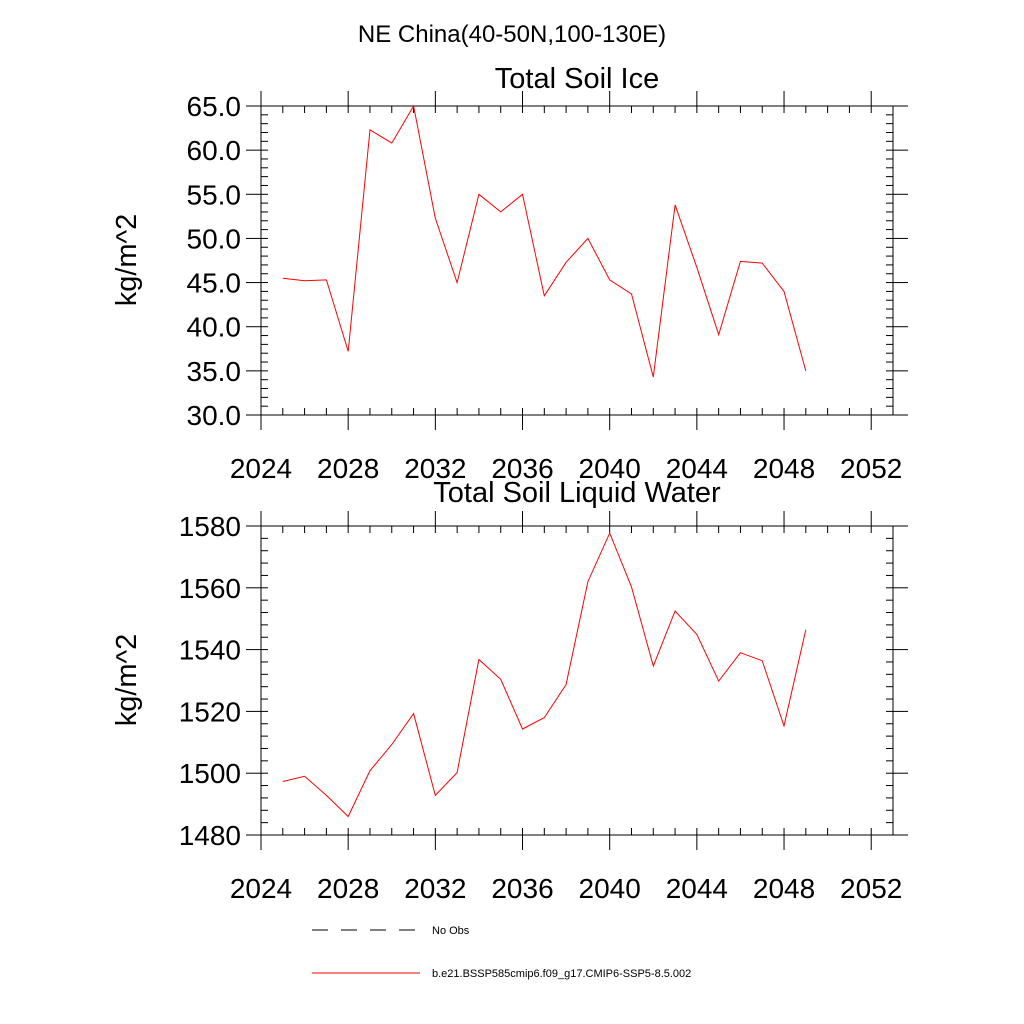 The width and height of the screenshot is (1024, 1024). I want to click on y-tick-label: 1540, so click(210, 650).